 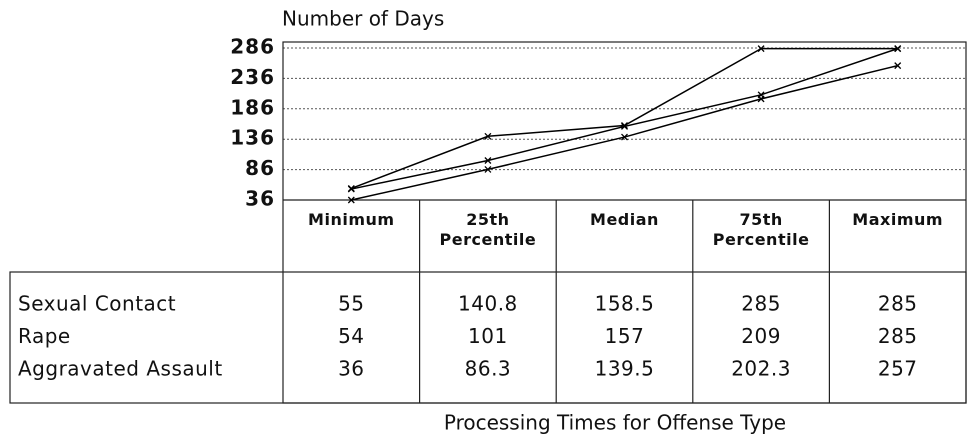 What do you see at coordinates (351, 369) in the screenshot?
I see `table-value: 36` at bounding box center [351, 369].